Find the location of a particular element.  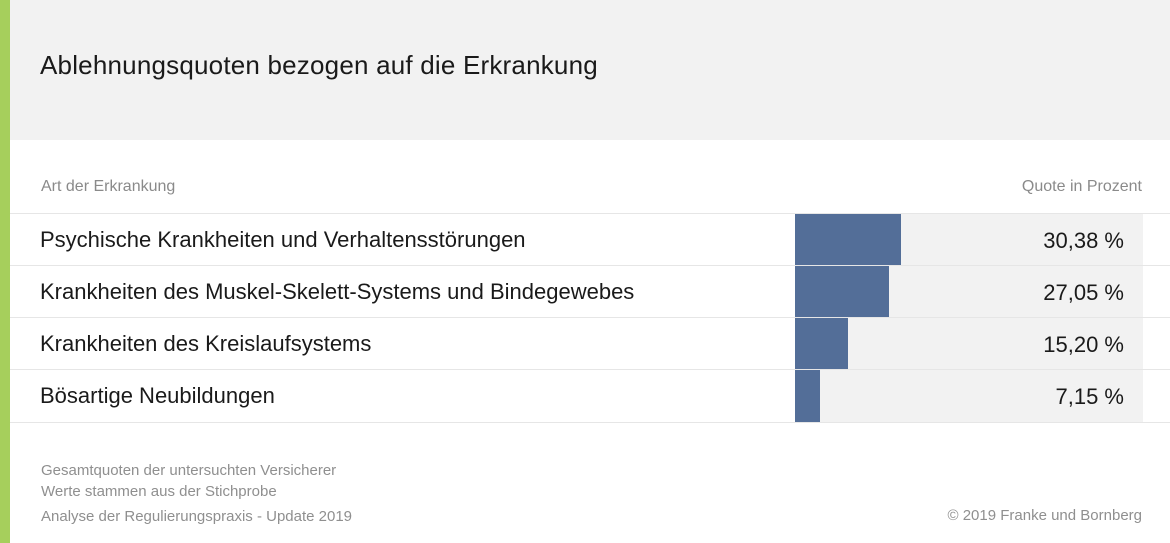

category-label: Bösartige Neubildungen is located at coordinates (157, 395).